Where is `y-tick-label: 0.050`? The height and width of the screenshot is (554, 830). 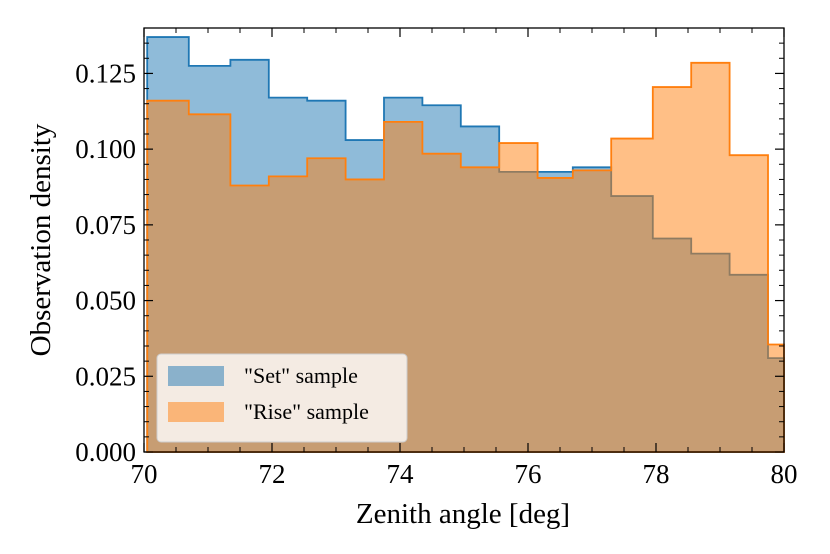
y-tick-label: 0.050 is located at coordinates (105, 301).